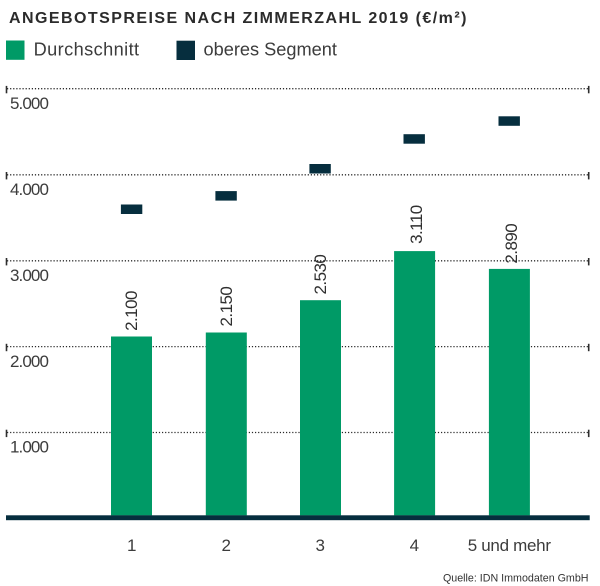 The width and height of the screenshot is (600, 586). Describe the element at coordinates (510, 545) in the screenshot. I see `svg-text: 5 und mehr` at that location.